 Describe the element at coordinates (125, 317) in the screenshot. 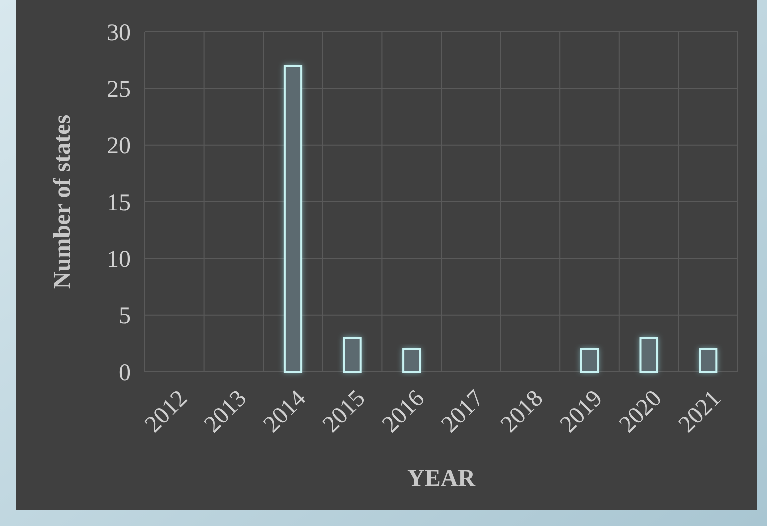

I see `y-tick-label: 5` at that location.